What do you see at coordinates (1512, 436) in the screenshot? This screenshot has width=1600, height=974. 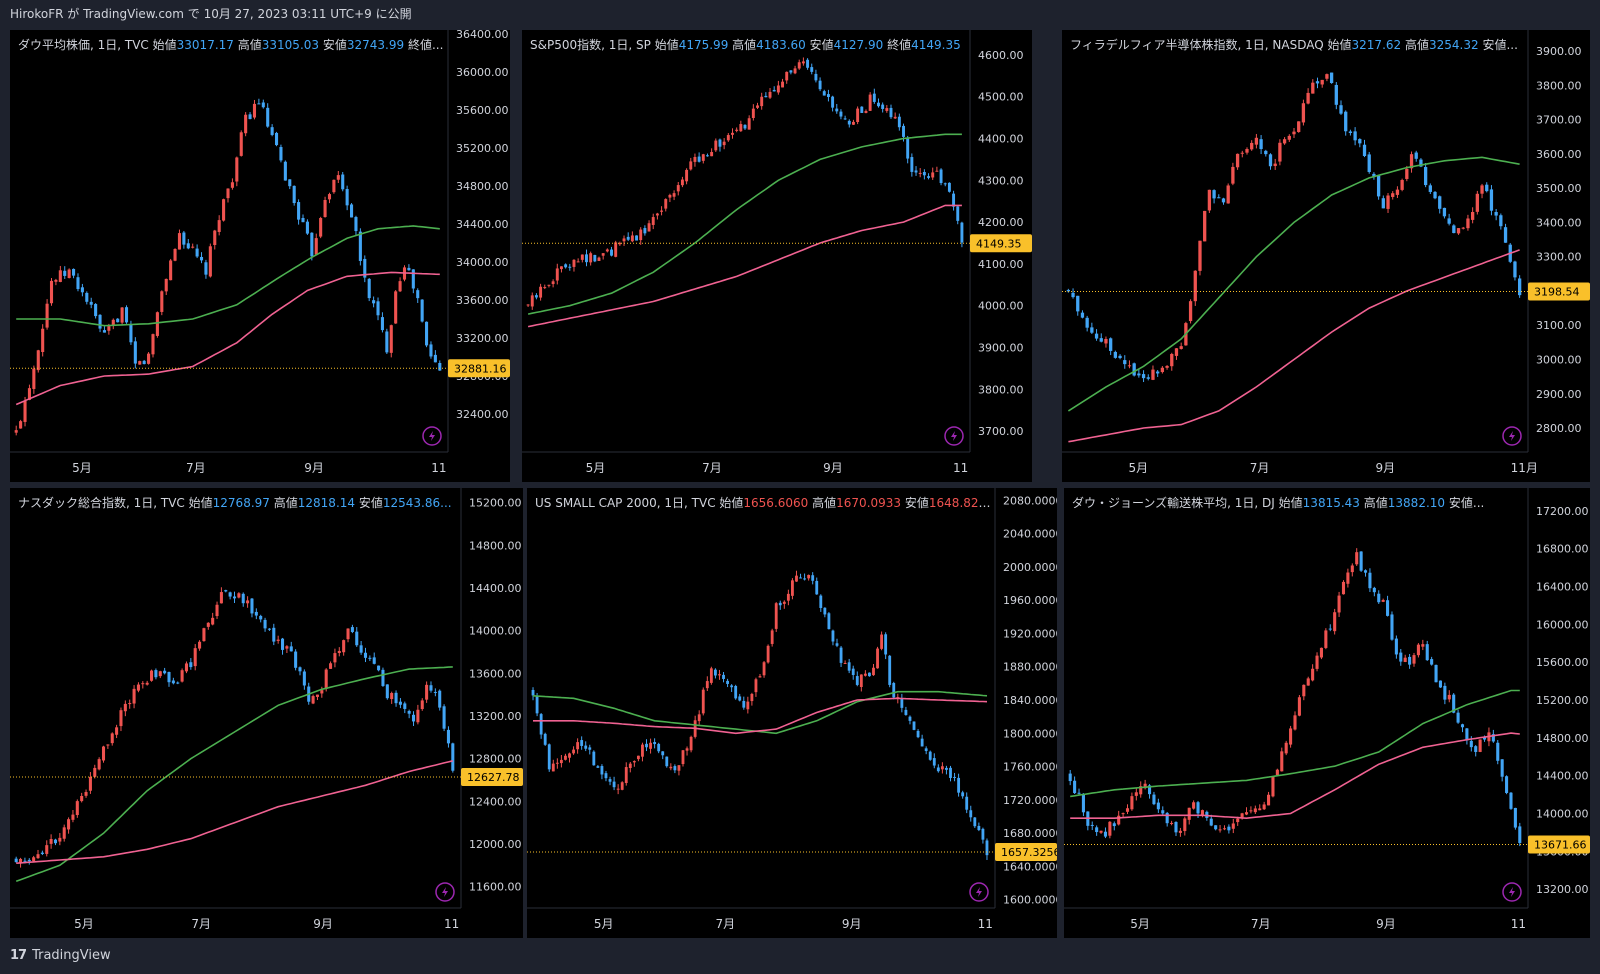 I see `lightning-icon` at bounding box center [1512, 436].